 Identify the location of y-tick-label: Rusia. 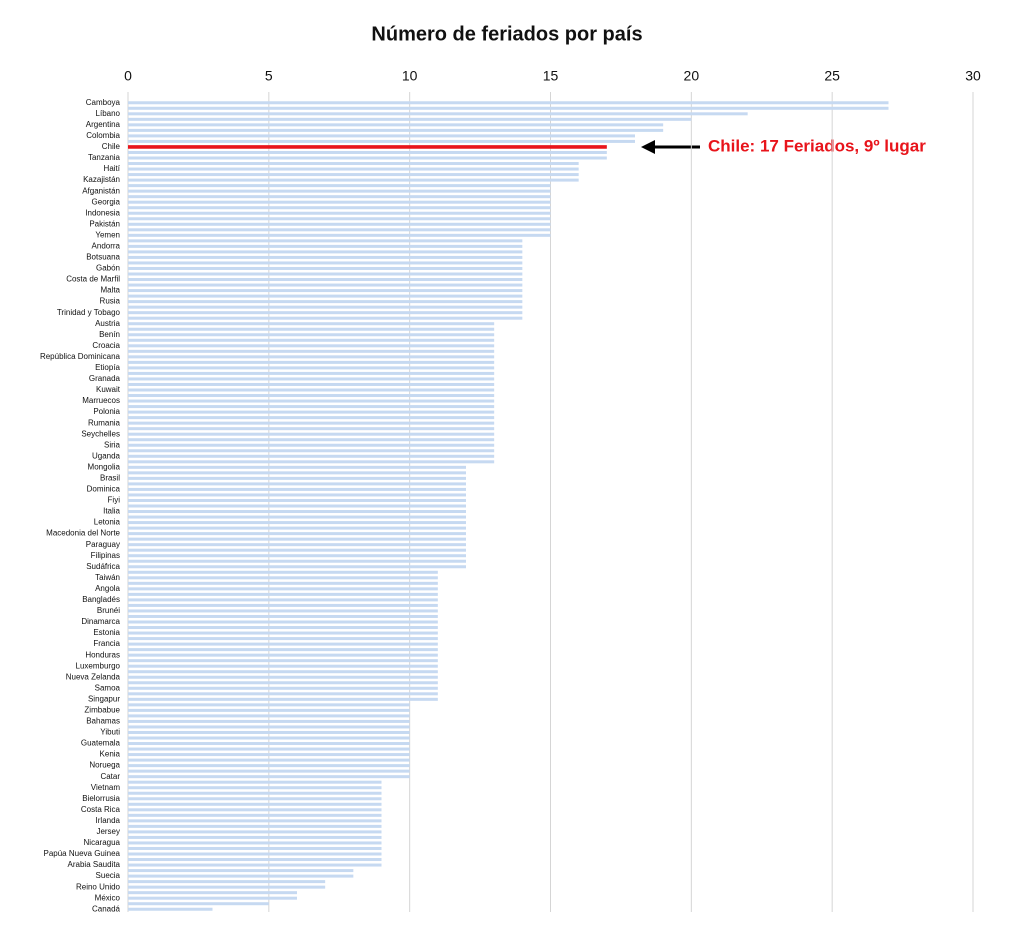
(110, 301).